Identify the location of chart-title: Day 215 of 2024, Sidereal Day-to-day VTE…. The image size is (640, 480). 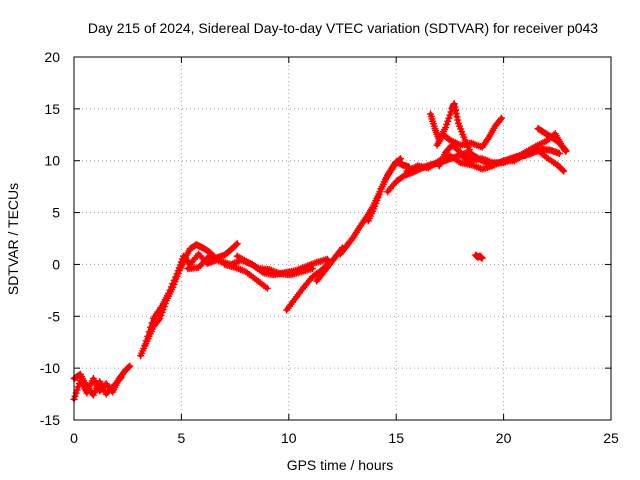
(343, 28).